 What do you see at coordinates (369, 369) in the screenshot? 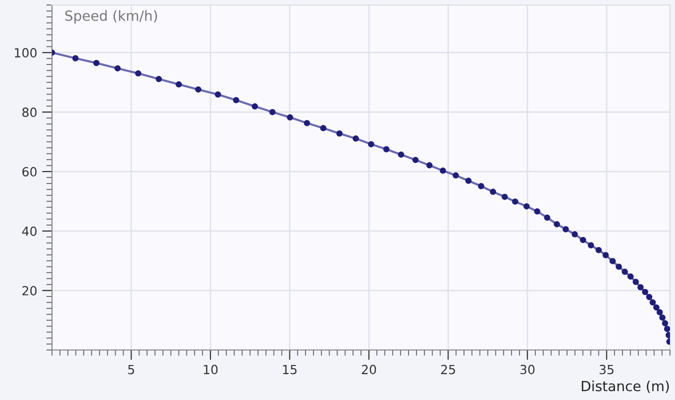
I see `x-tick-label: 20` at bounding box center [369, 369].